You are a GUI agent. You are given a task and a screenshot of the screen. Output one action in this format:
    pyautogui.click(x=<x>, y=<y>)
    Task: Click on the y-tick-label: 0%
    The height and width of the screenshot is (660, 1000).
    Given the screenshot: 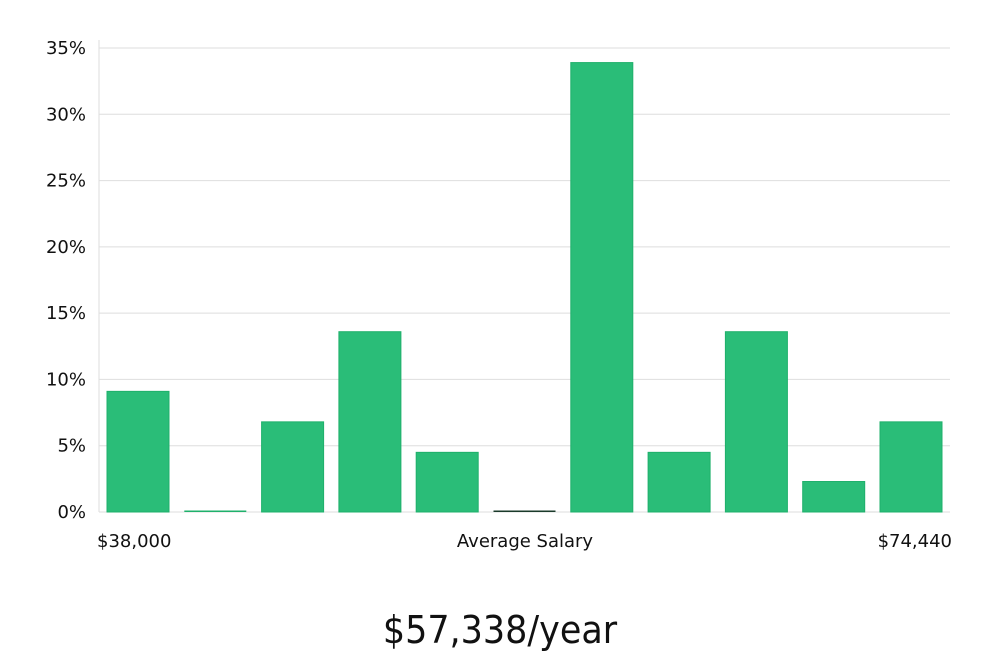 What is the action you would take?
    pyautogui.click(x=71, y=512)
    